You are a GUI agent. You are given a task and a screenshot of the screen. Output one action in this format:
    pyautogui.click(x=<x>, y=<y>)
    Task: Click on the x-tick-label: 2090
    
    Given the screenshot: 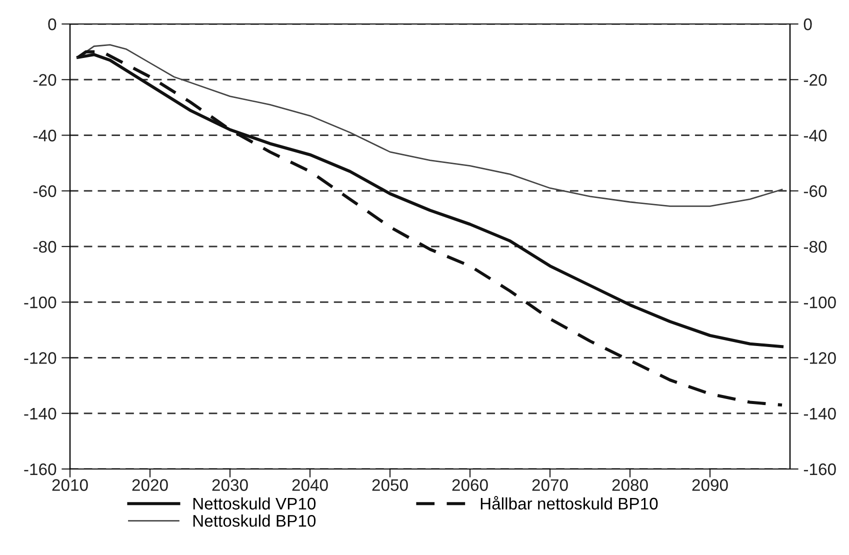 What is the action you would take?
    pyautogui.click(x=710, y=485)
    